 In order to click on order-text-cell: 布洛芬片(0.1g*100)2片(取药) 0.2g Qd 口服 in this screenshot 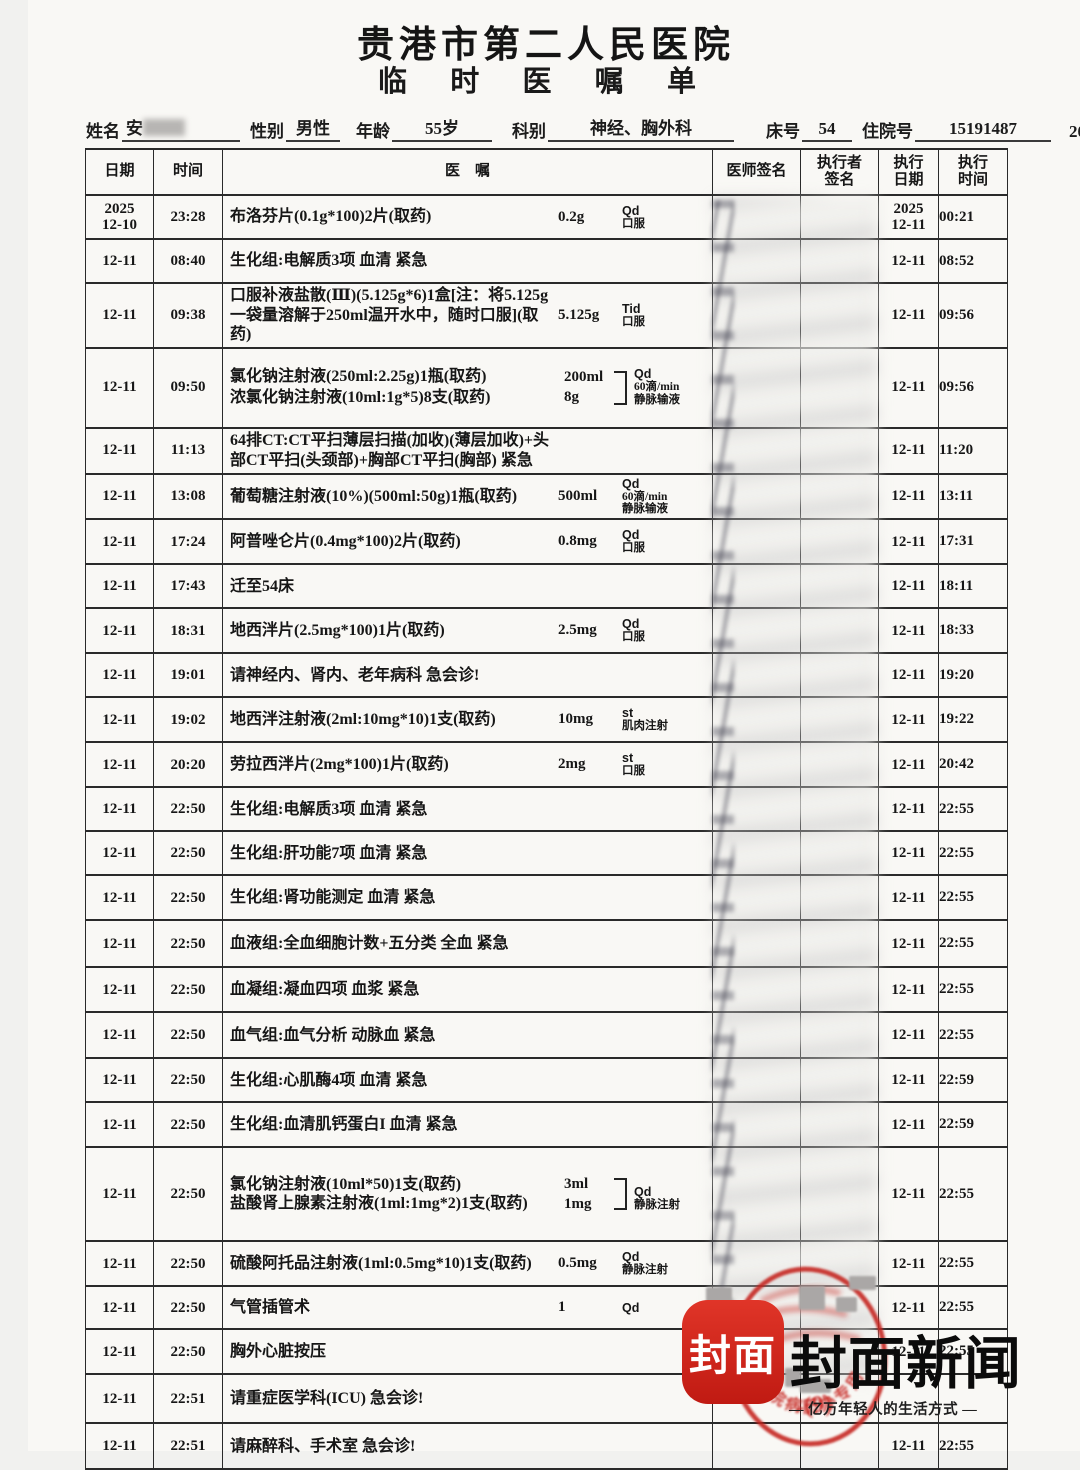, I will do `click(467, 217)`.